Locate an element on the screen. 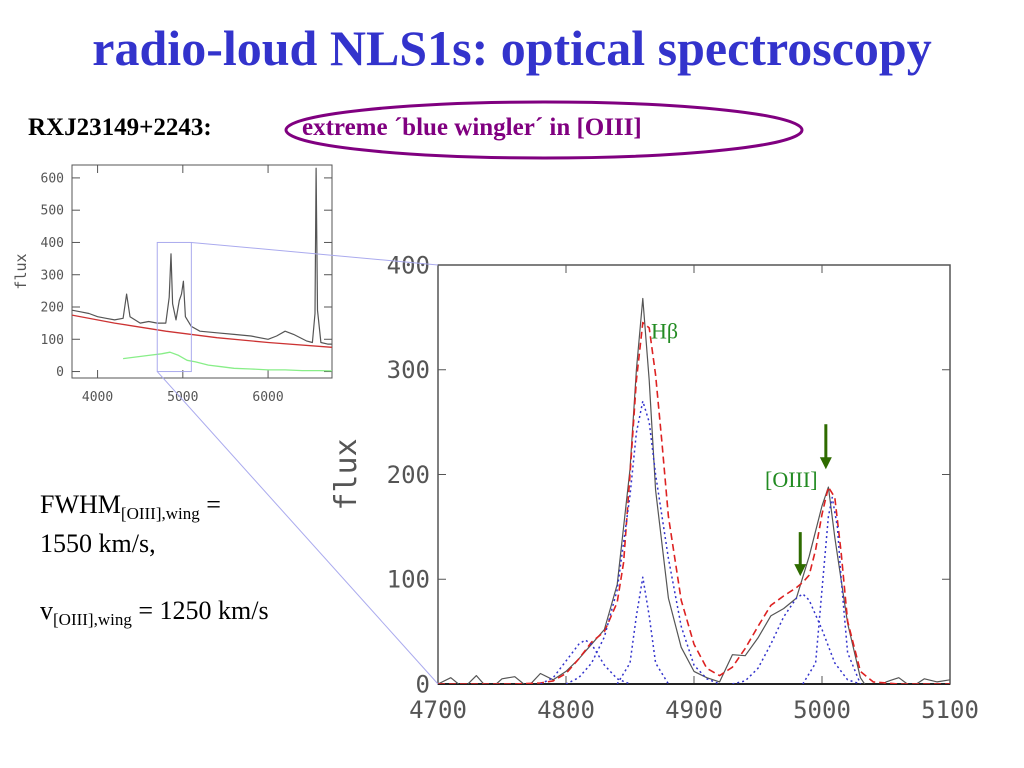 The width and height of the screenshot is (1024, 768). fwhm-value: 1550 km/s, is located at coordinates (98, 544).